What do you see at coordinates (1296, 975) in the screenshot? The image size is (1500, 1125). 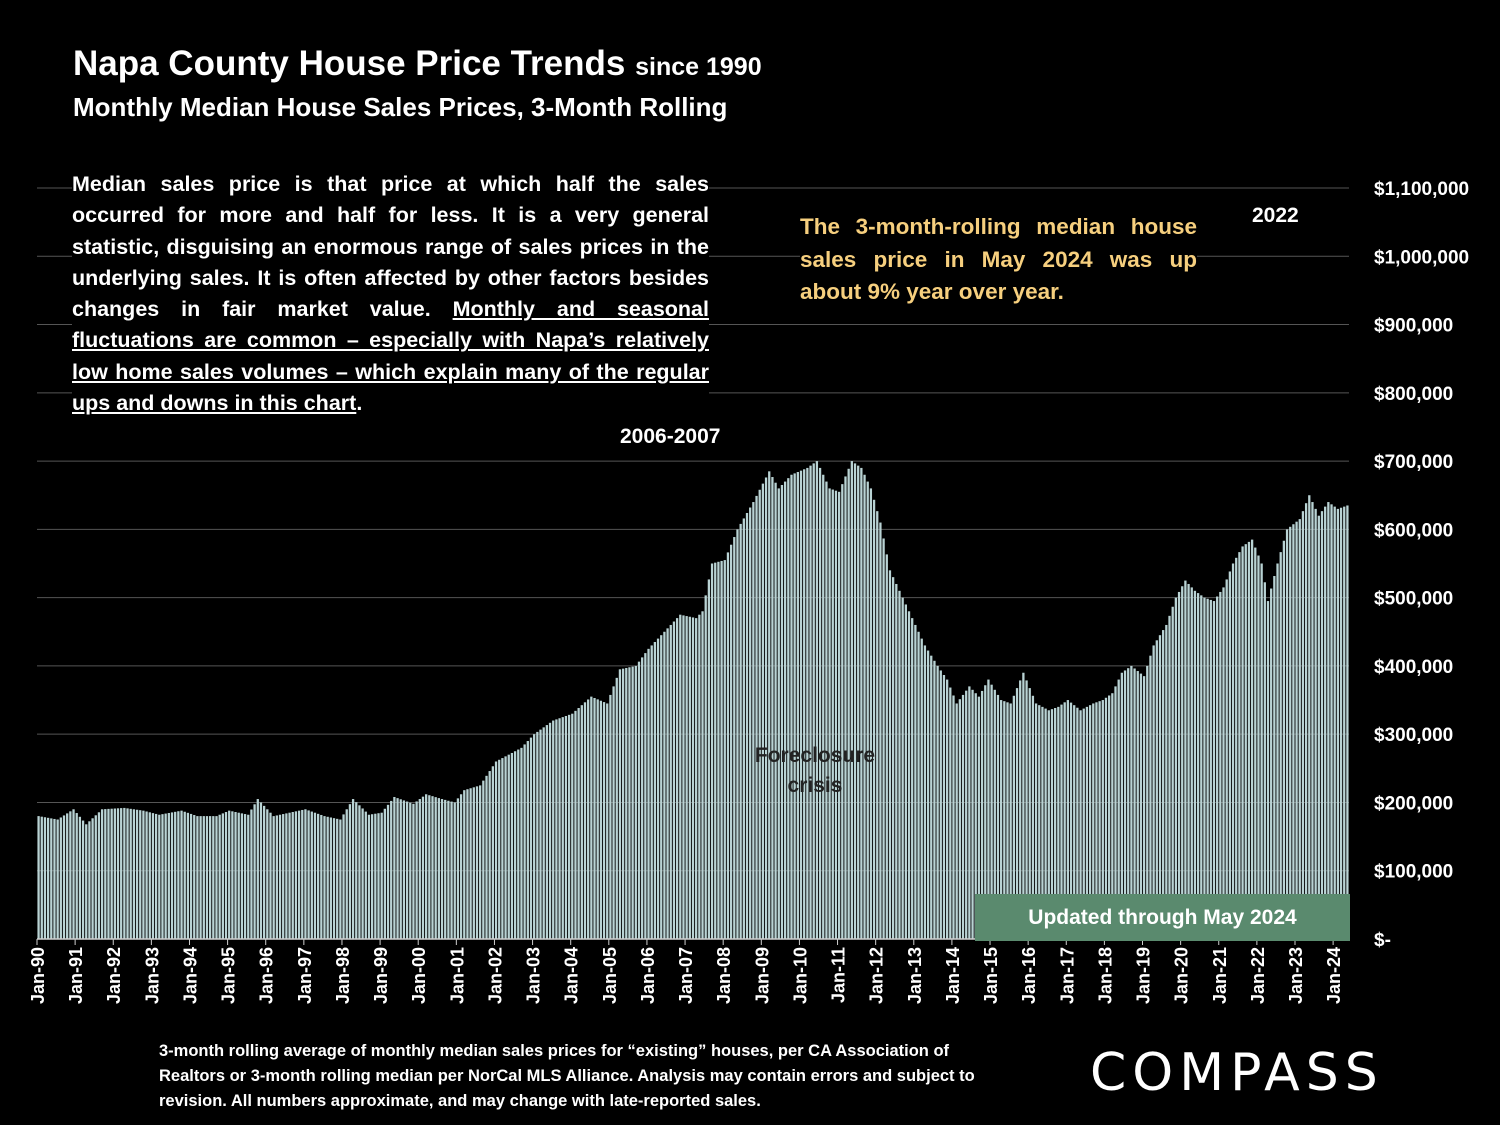 I see `x-tick-label: Jan-23` at bounding box center [1296, 975].